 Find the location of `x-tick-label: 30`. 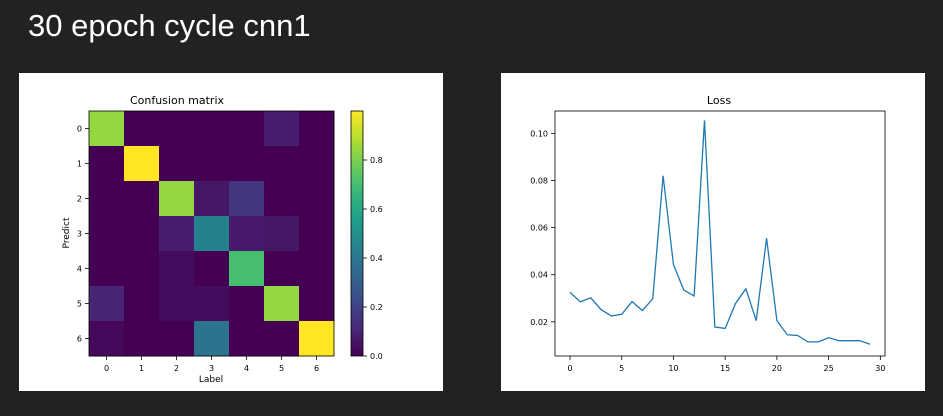

x-tick-label: 30 is located at coordinates (880, 368).